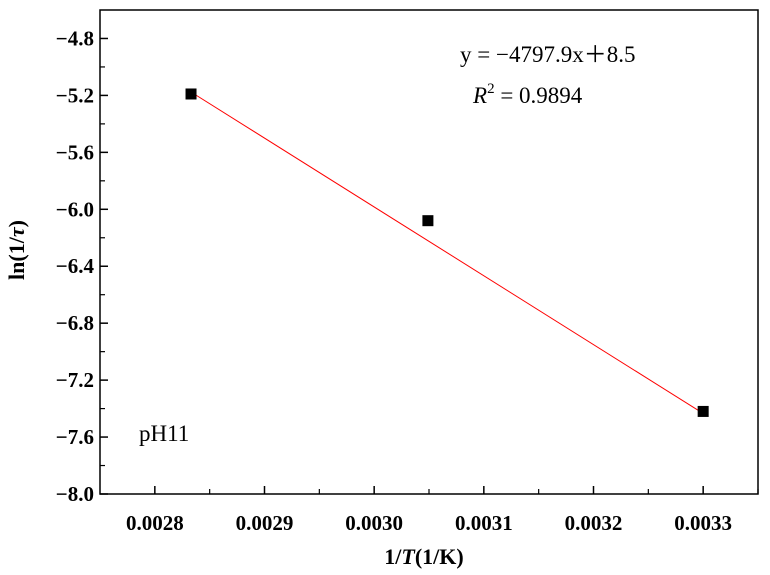 Image resolution: width=770 pixels, height=575 pixels. What do you see at coordinates (16, 250) in the screenshot?
I see `y-axis-title: ln(1/τ)` at bounding box center [16, 250].